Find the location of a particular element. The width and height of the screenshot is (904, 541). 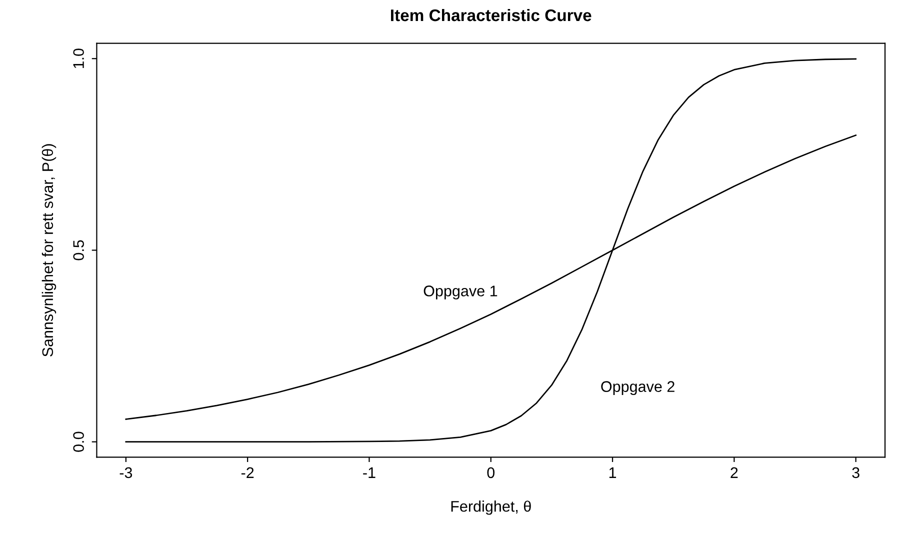

y-tick-label: 0.5 is located at coordinates (78, 250).